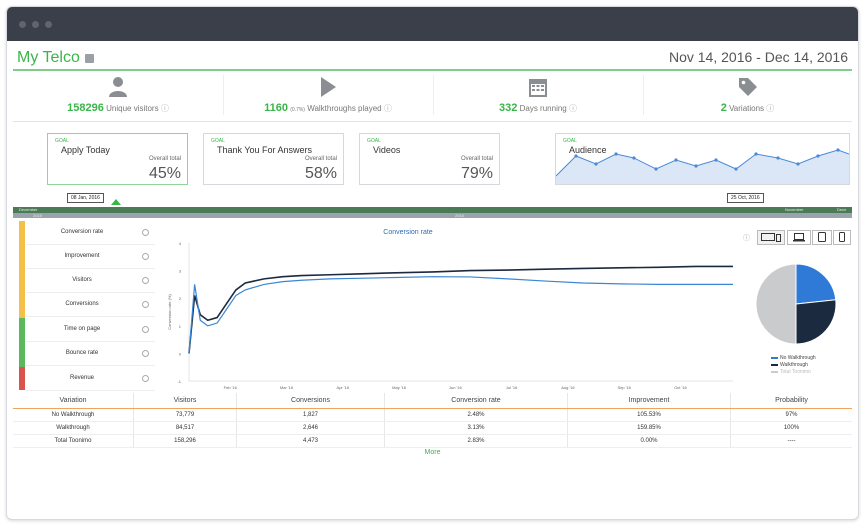 The height and width of the screenshot is (528, 867). Describe the element at coordinates (374, 141) in the screenshot. I see `goal-tag: GOAL` at that location.